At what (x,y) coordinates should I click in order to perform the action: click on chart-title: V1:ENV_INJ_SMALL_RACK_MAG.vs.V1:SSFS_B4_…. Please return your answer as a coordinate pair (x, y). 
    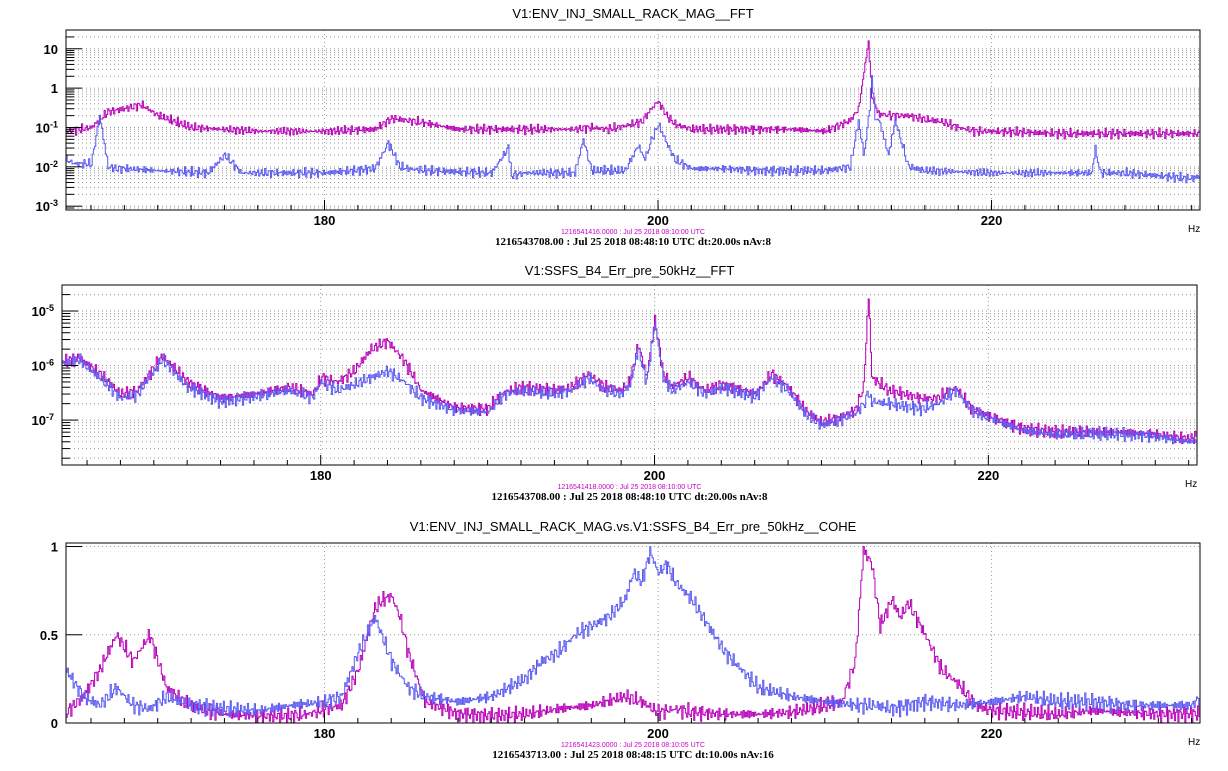
    Looking at the image, I should click on (633, 526).